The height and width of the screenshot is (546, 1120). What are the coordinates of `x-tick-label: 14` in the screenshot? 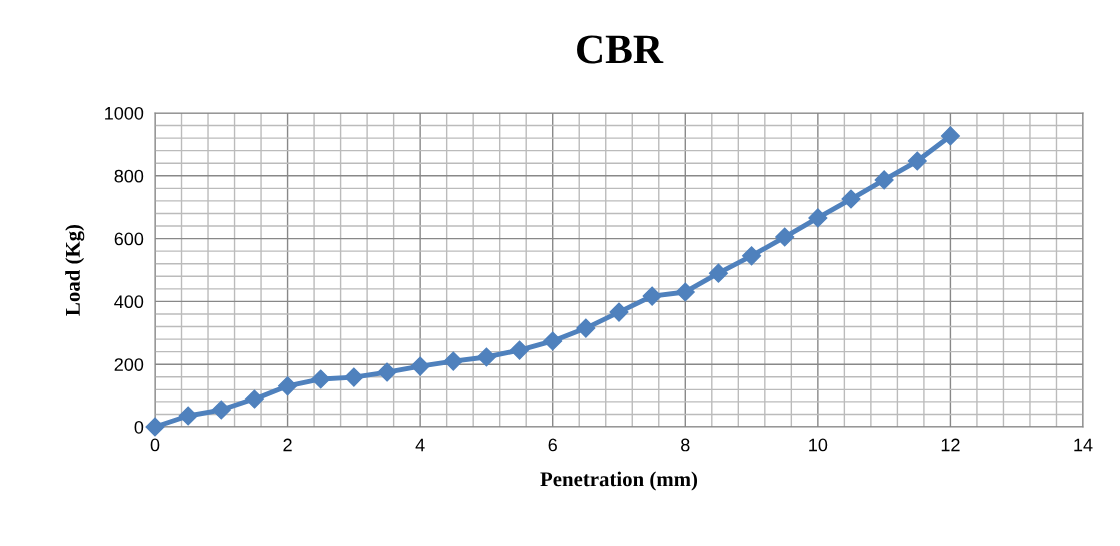 It's located at (1083, 445).